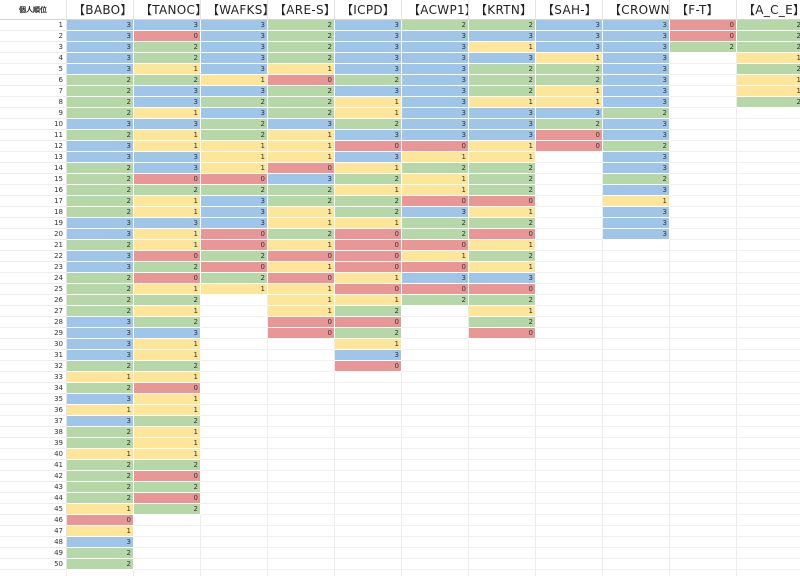 The height and width of the screenshot is (576, 800). Describe the element at coordinates (435, 10) in the screenshot. I see `team-column-header: 【ACWP1】` at that location.